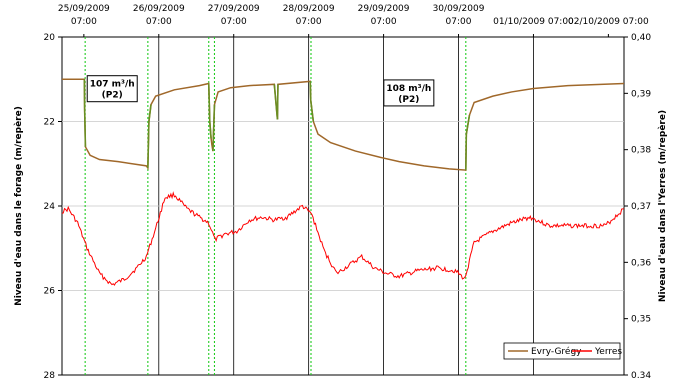 The height and width of the screenshot is (378, 680). I want to click on x-tick-label-date-4: 29/09/2009, so click(384, 9).